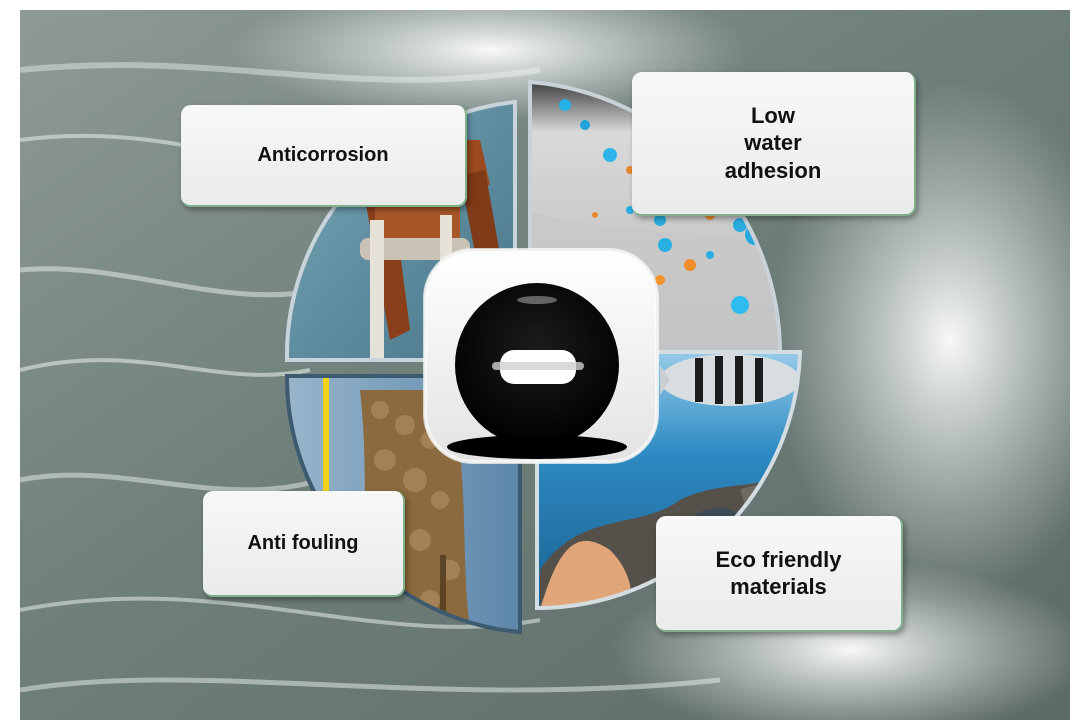 The width and height of the screenshot is (1074, 720). I want to click on droplet-base, so click(537, 447).